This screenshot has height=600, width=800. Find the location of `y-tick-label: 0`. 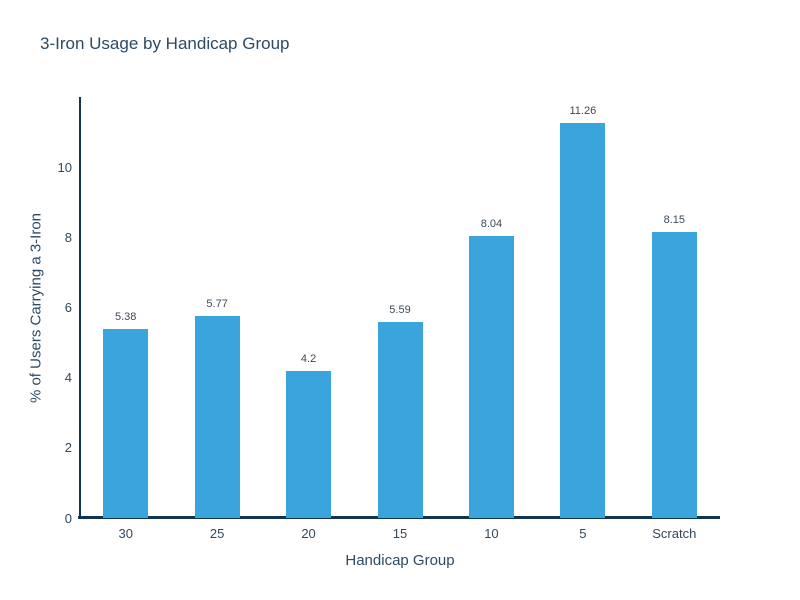

y-tick-label: 0 is located at coordinates (68, 518).